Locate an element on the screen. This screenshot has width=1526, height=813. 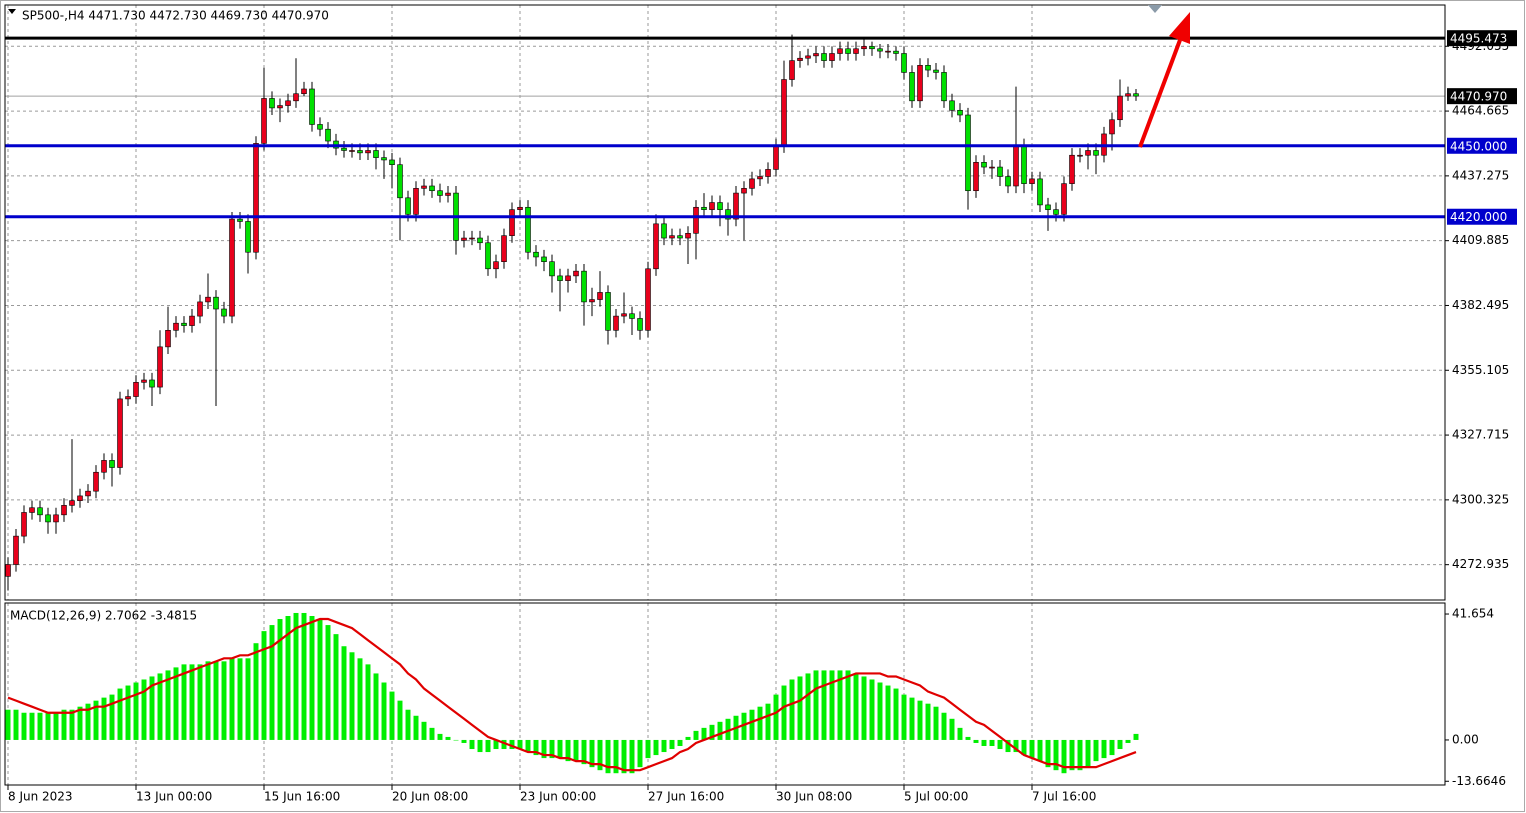
arrow-shaft is located at coordinates (1160, 93).